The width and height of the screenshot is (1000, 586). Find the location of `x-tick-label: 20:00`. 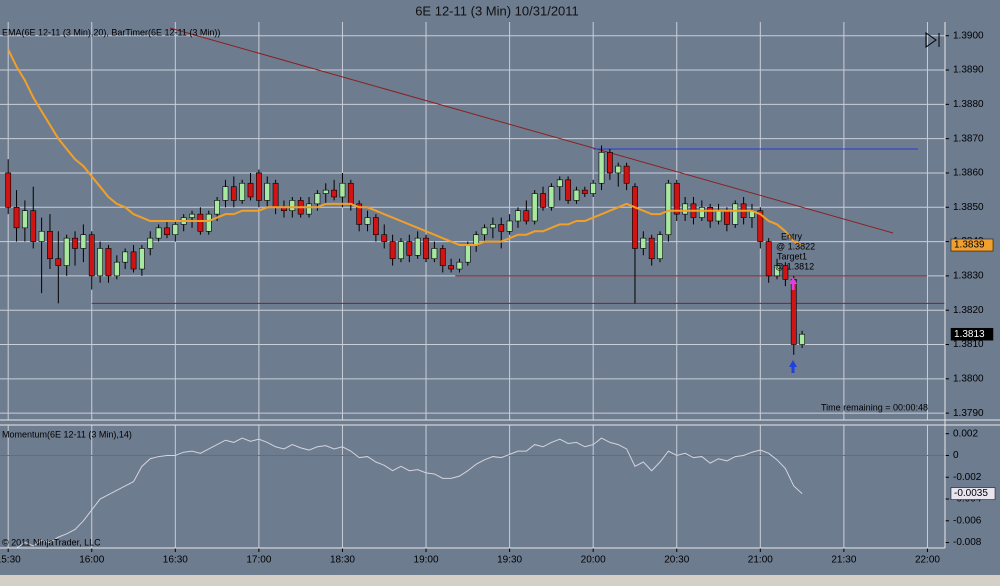

x-tick-label: 20:00 is located at coordinates (593, 560).